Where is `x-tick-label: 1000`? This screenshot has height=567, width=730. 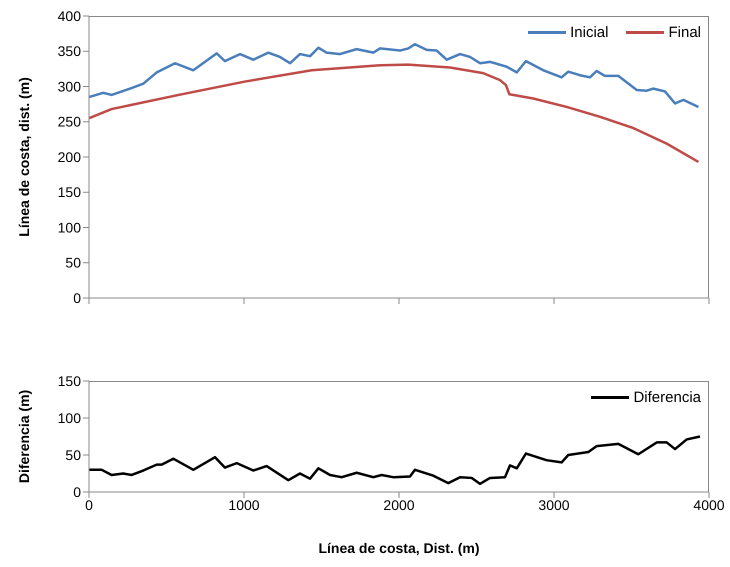 x-tick-label: 1000 is located at coordinates (244, 504).